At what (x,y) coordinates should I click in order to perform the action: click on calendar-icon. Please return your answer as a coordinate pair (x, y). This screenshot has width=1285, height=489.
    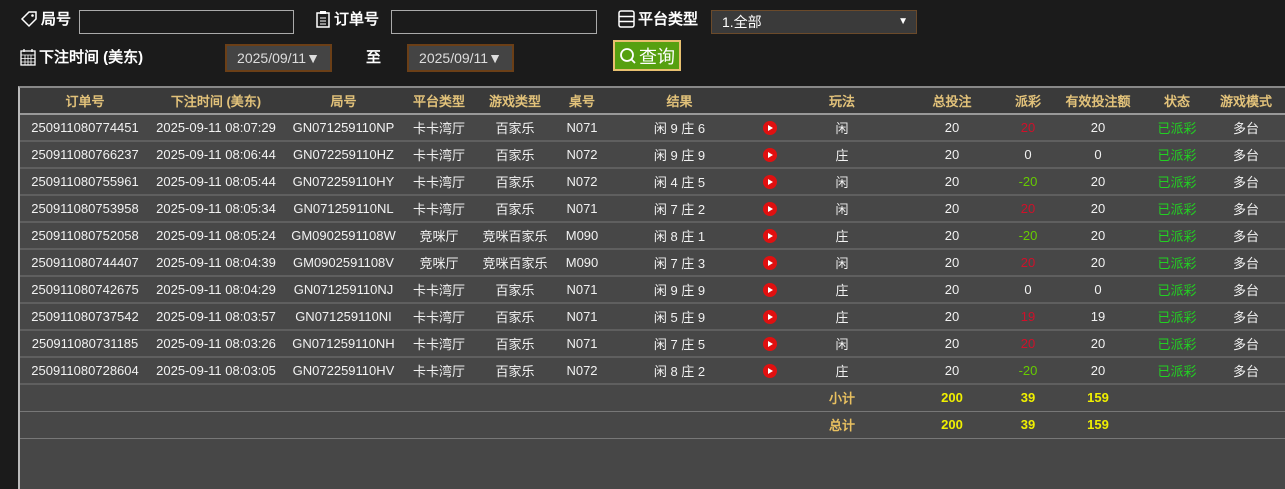
    Looking at the image, I should click on (28, 57).